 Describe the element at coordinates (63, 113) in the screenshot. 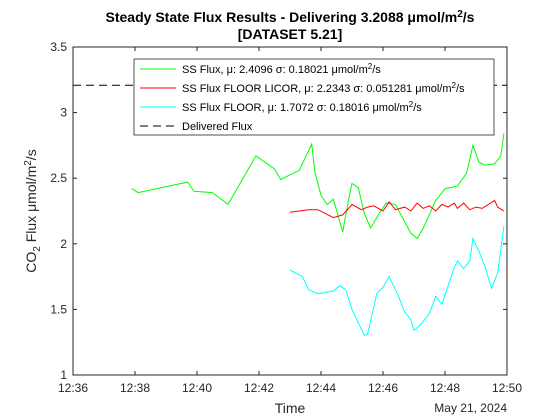

I see `y-tick-label: 3` at that location.